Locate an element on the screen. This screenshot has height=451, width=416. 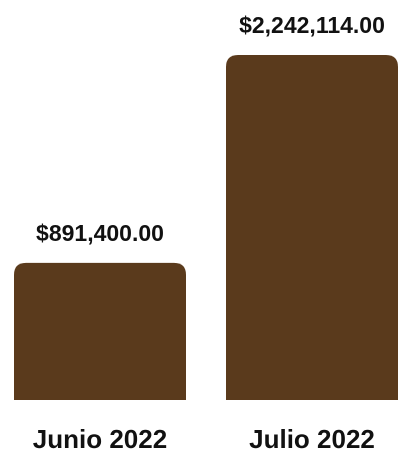
category-label: Junio 2022 is located at coordinates (100, 437).